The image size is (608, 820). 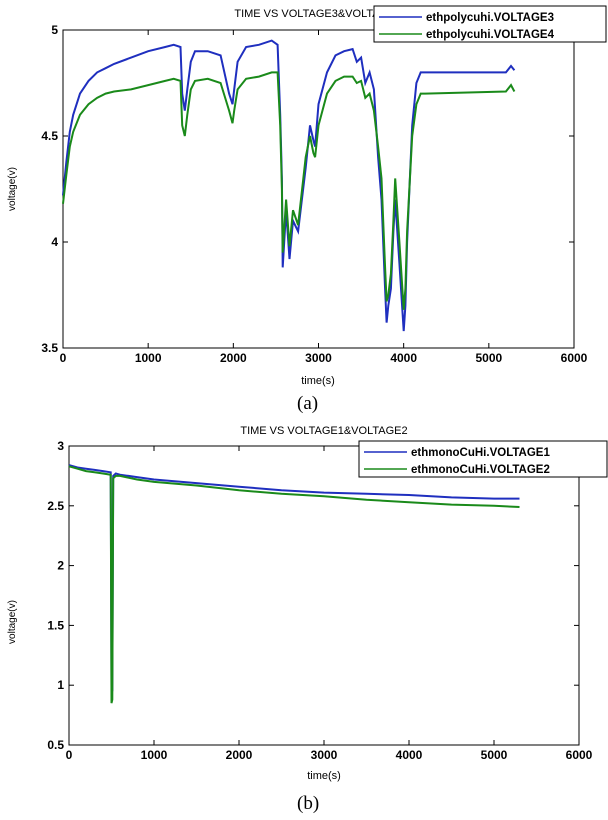 What do you see at coordinates (55, 745) in the screenshot?
I see `y-tick-label: 0.5` at bounding box center [55, 745].